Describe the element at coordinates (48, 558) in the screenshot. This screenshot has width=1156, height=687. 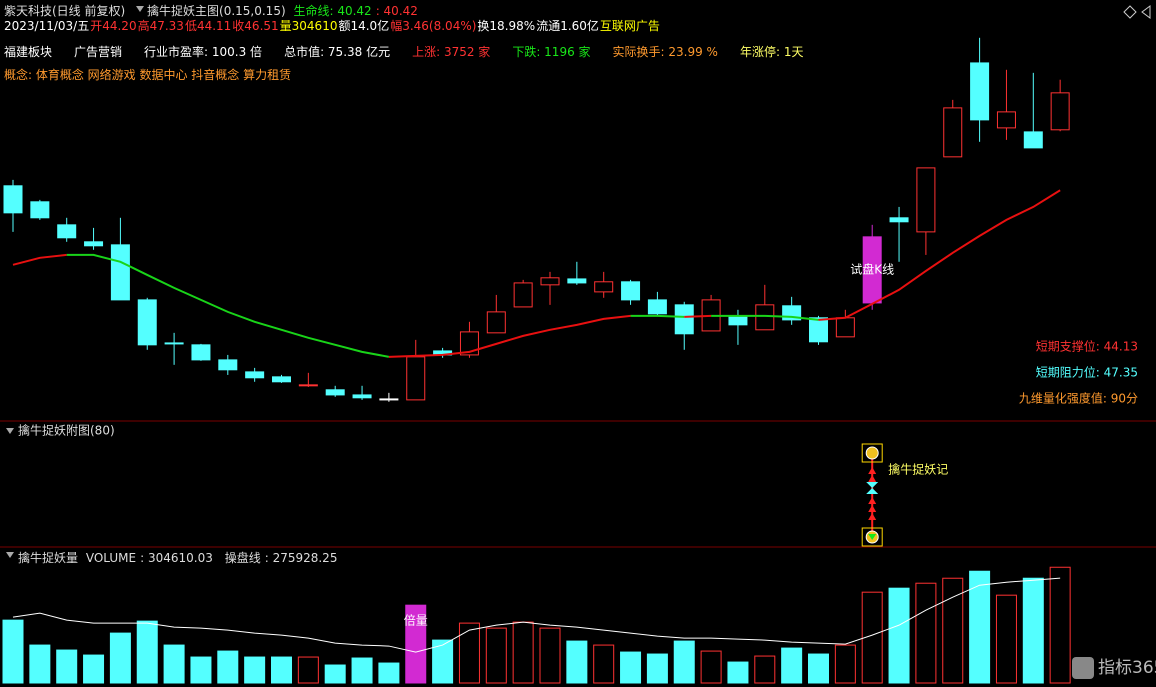
I see `panel-title: 擒牛捉妖量` at that location.